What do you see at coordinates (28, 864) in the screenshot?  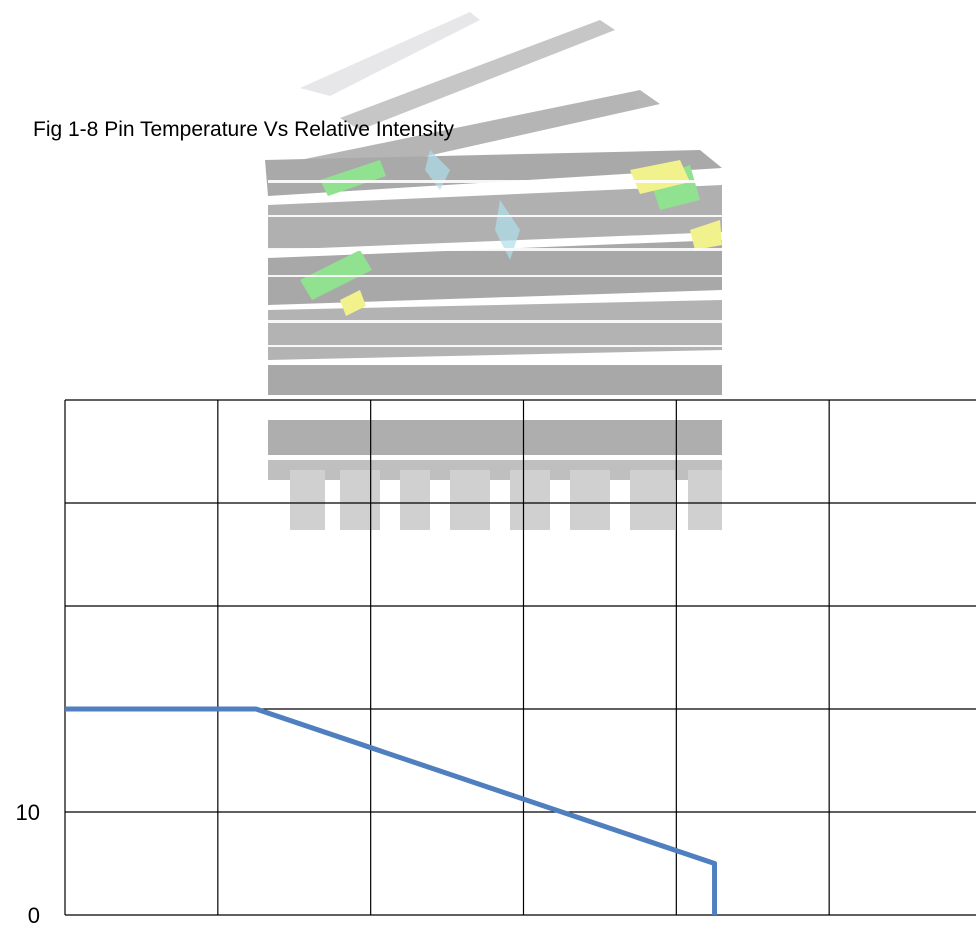 I see `y-tick-labels: 0 10` at bounding box center [28, 864].